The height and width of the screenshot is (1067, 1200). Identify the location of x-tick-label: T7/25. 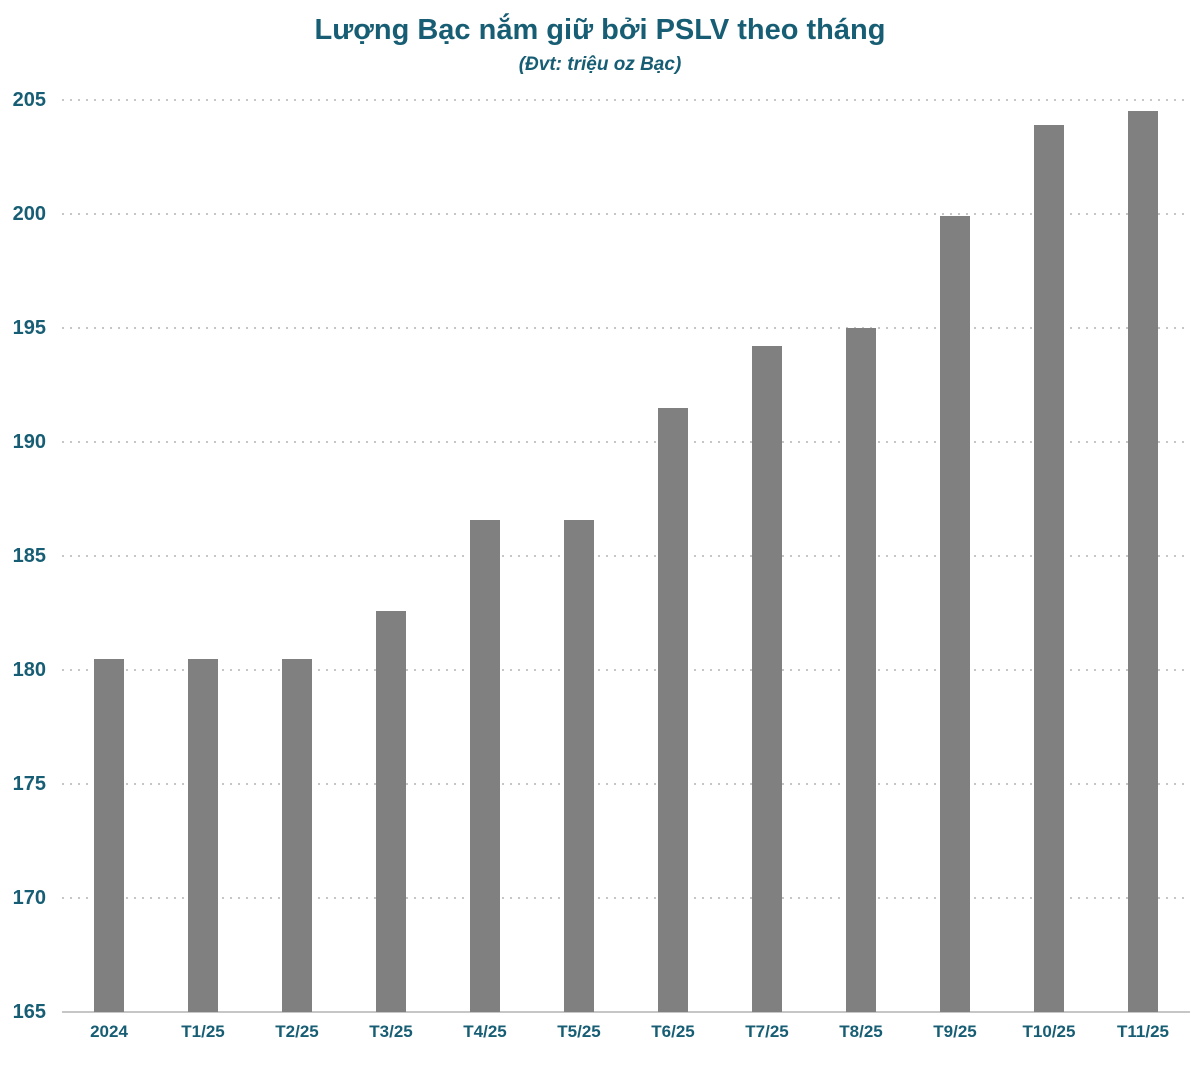
(767, 1031).